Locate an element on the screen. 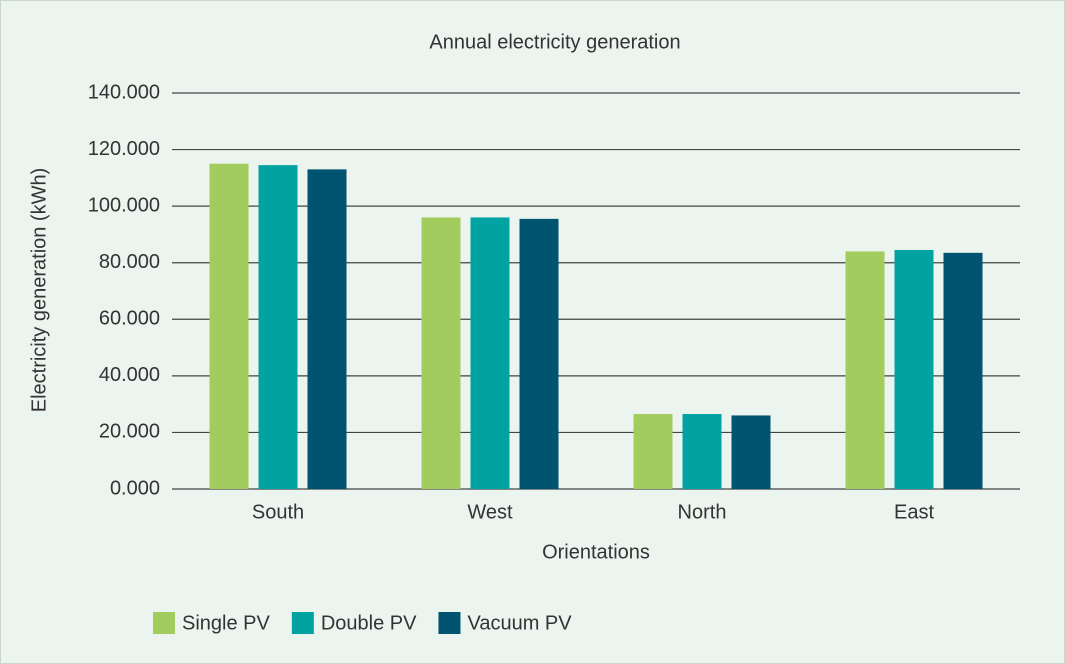 The height and width of the screenshot is (664, 1065). x-tick-label: East is located at coordinates (914, 512).